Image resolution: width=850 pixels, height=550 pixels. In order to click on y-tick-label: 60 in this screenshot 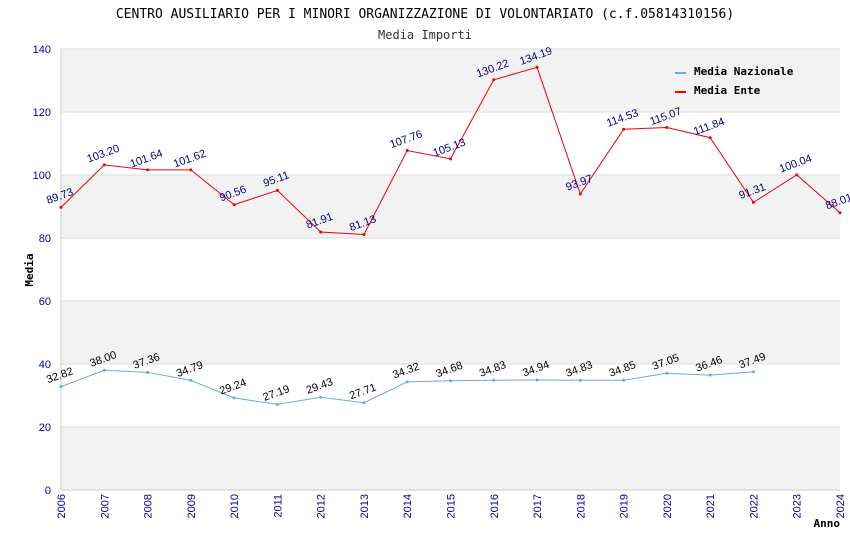, I will do `click(45, 302)`.